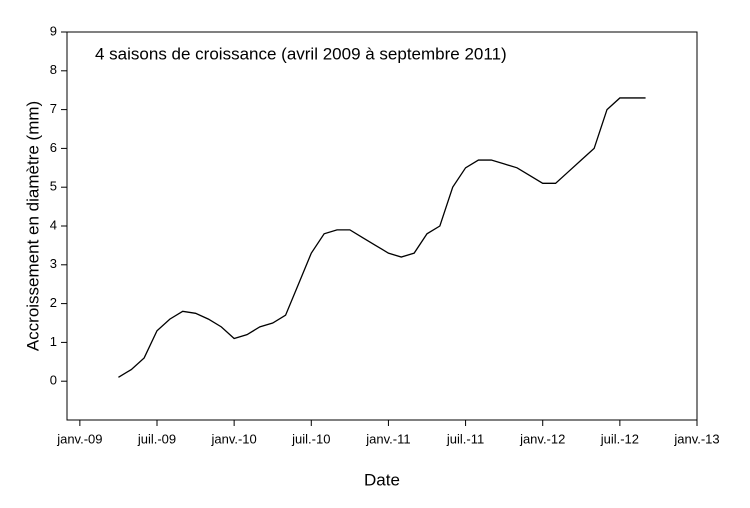 This screenshot has width=750, height=508. What do you see at coordinates (53, 69) in the screenshot?
I see `y-tick-label: 8` at bounding box center [53, 69].